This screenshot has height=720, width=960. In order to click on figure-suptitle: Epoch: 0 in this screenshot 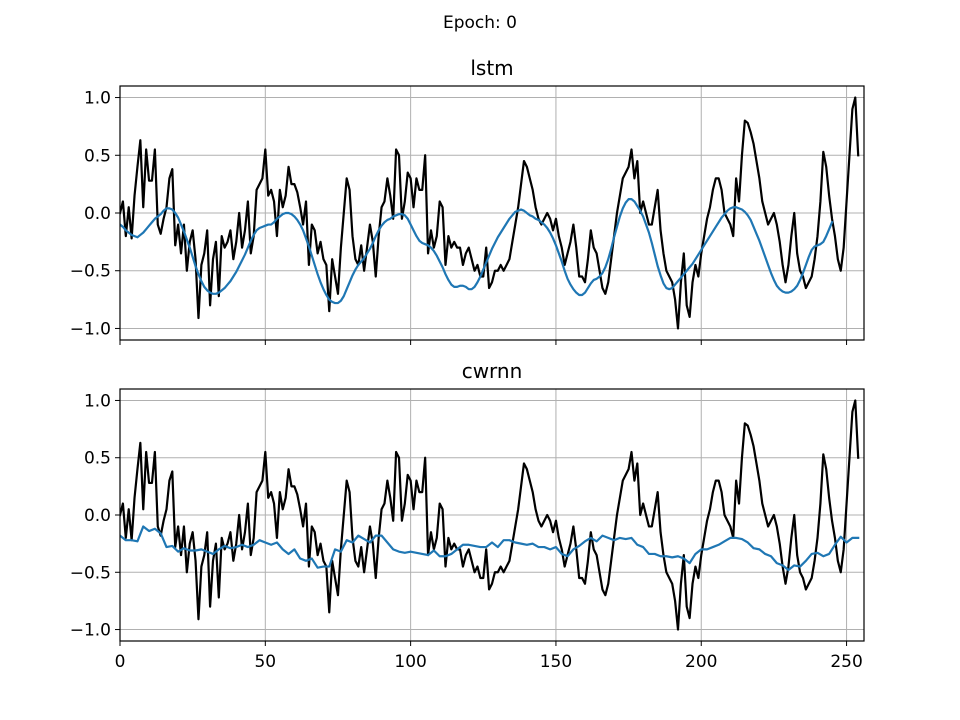, I will do `click(480, 23)`.